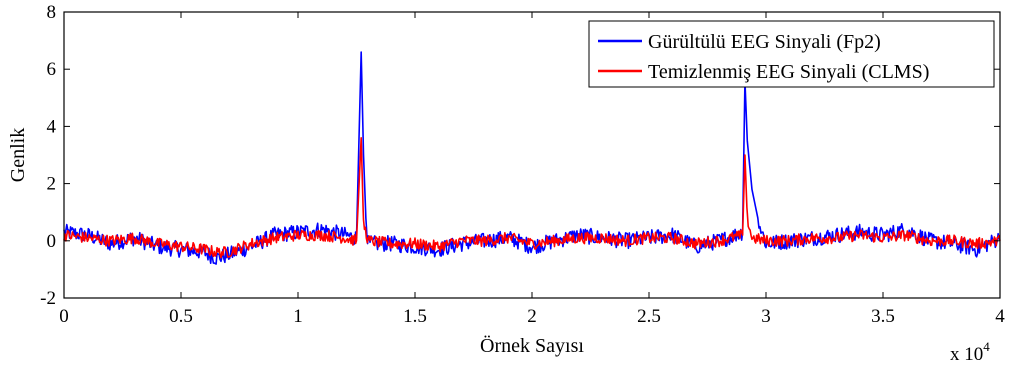 This screenshot has width=1011, height=367. Describe the element at coordinates (52, 241) in the screenshot. I see `y-tick-label: 0` at that location.